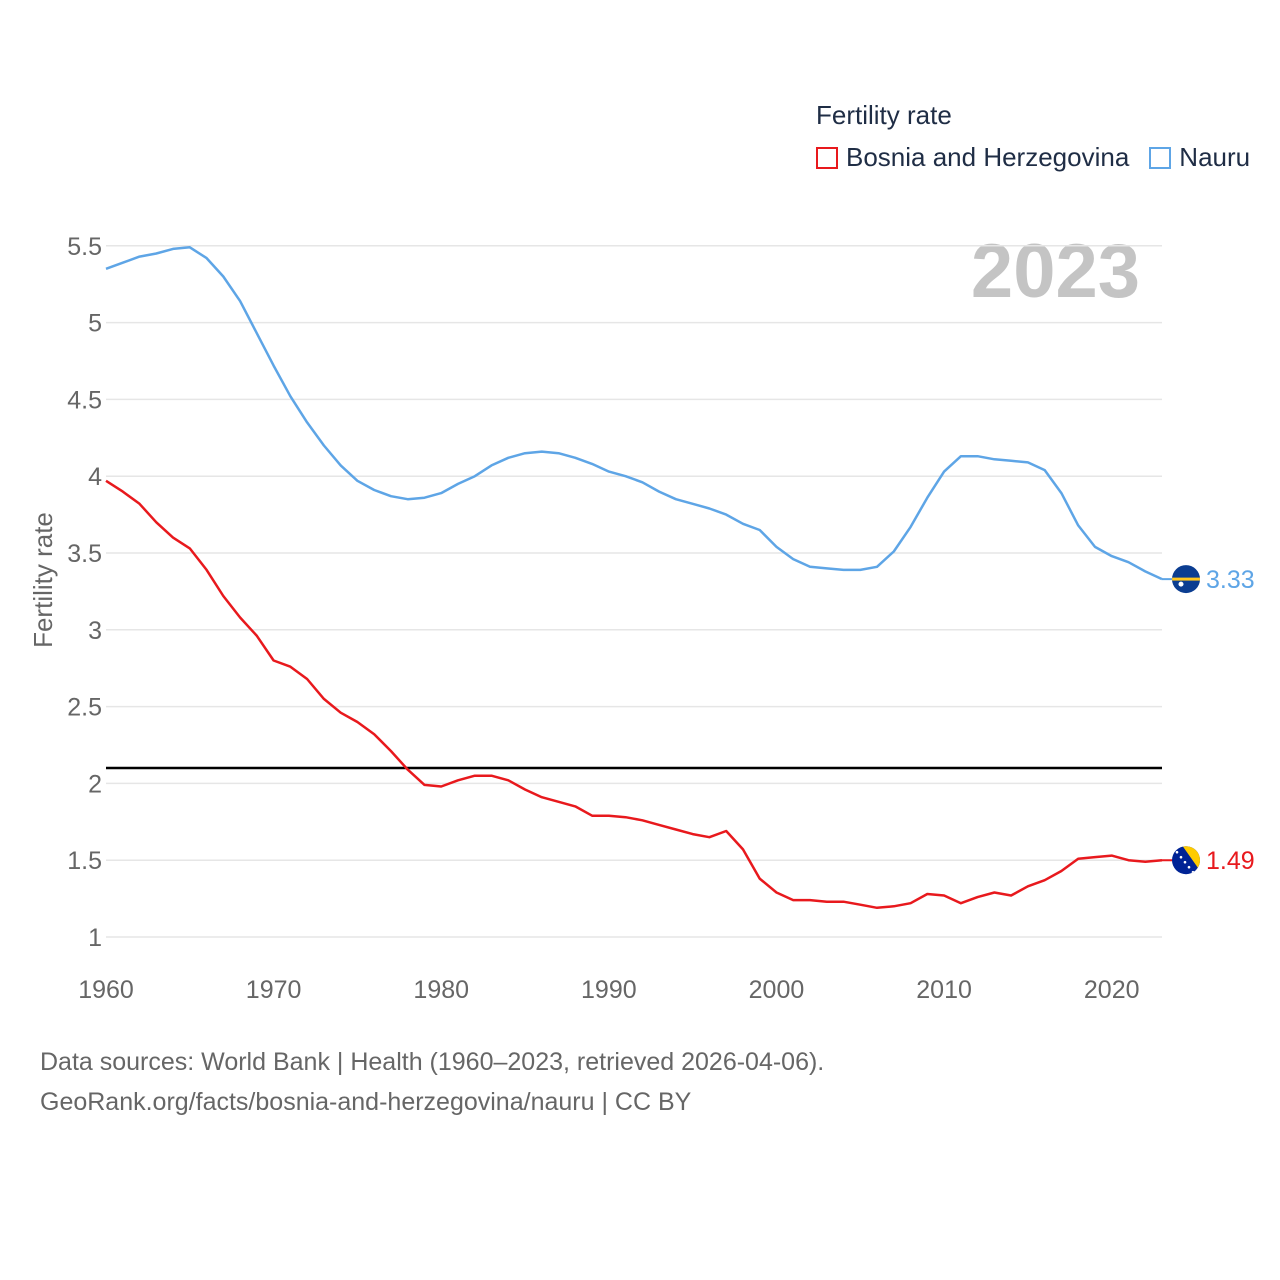 This screenshot has height=1280, width=1280. Describe the element at coordinates (1186, 720) in the screenshot. I see `end-markers` at that location.